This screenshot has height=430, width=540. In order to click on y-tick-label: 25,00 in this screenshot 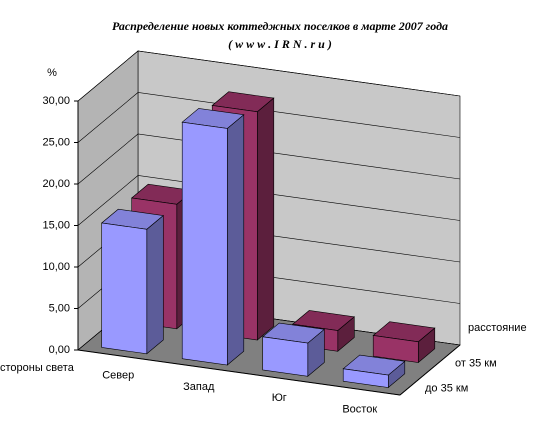, I will do `click(56, 142)`.